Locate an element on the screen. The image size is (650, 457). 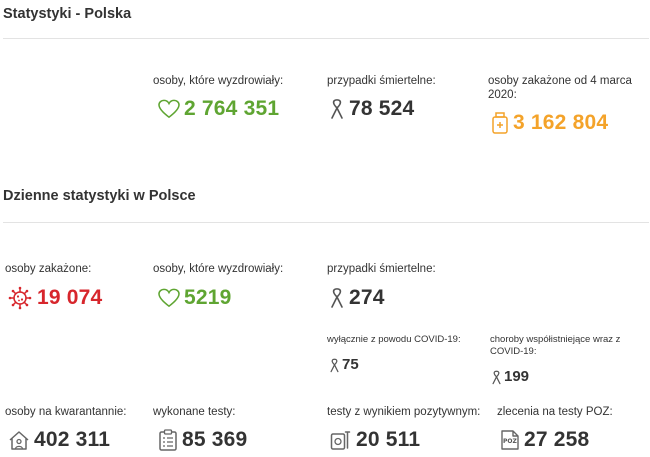
quarantine-value: 402 311 is located at coordinates (72, 439).